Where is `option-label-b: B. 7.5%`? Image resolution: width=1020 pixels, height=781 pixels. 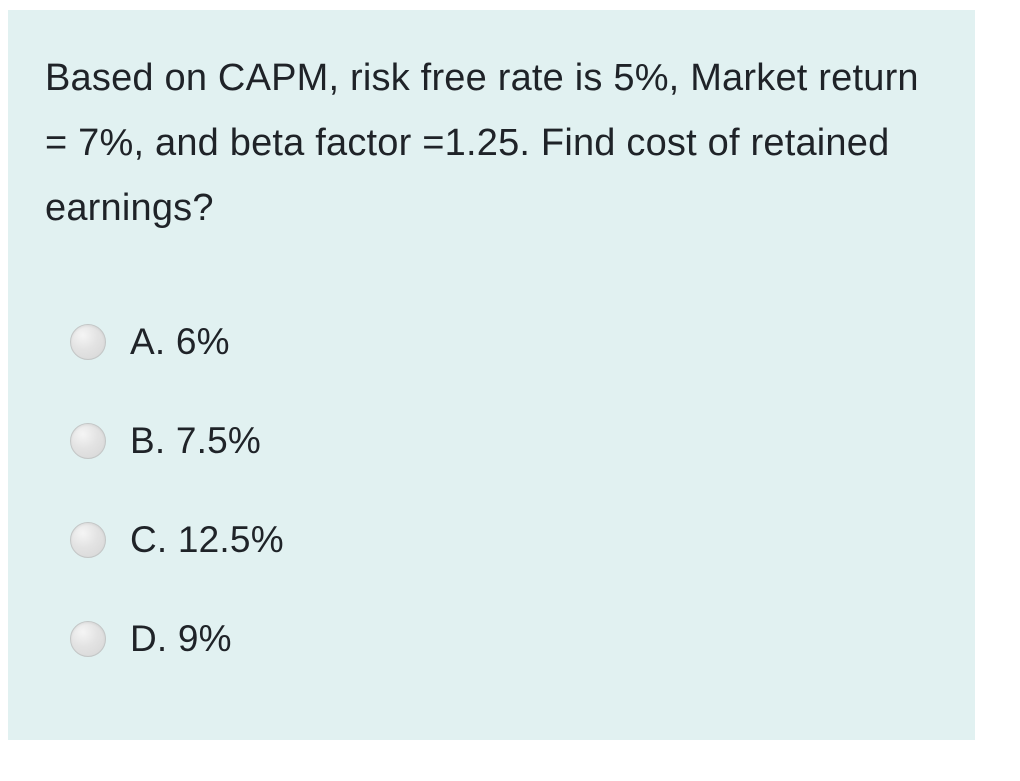
option-label-b: B. 7.5% is located at coordinates (195, 440).